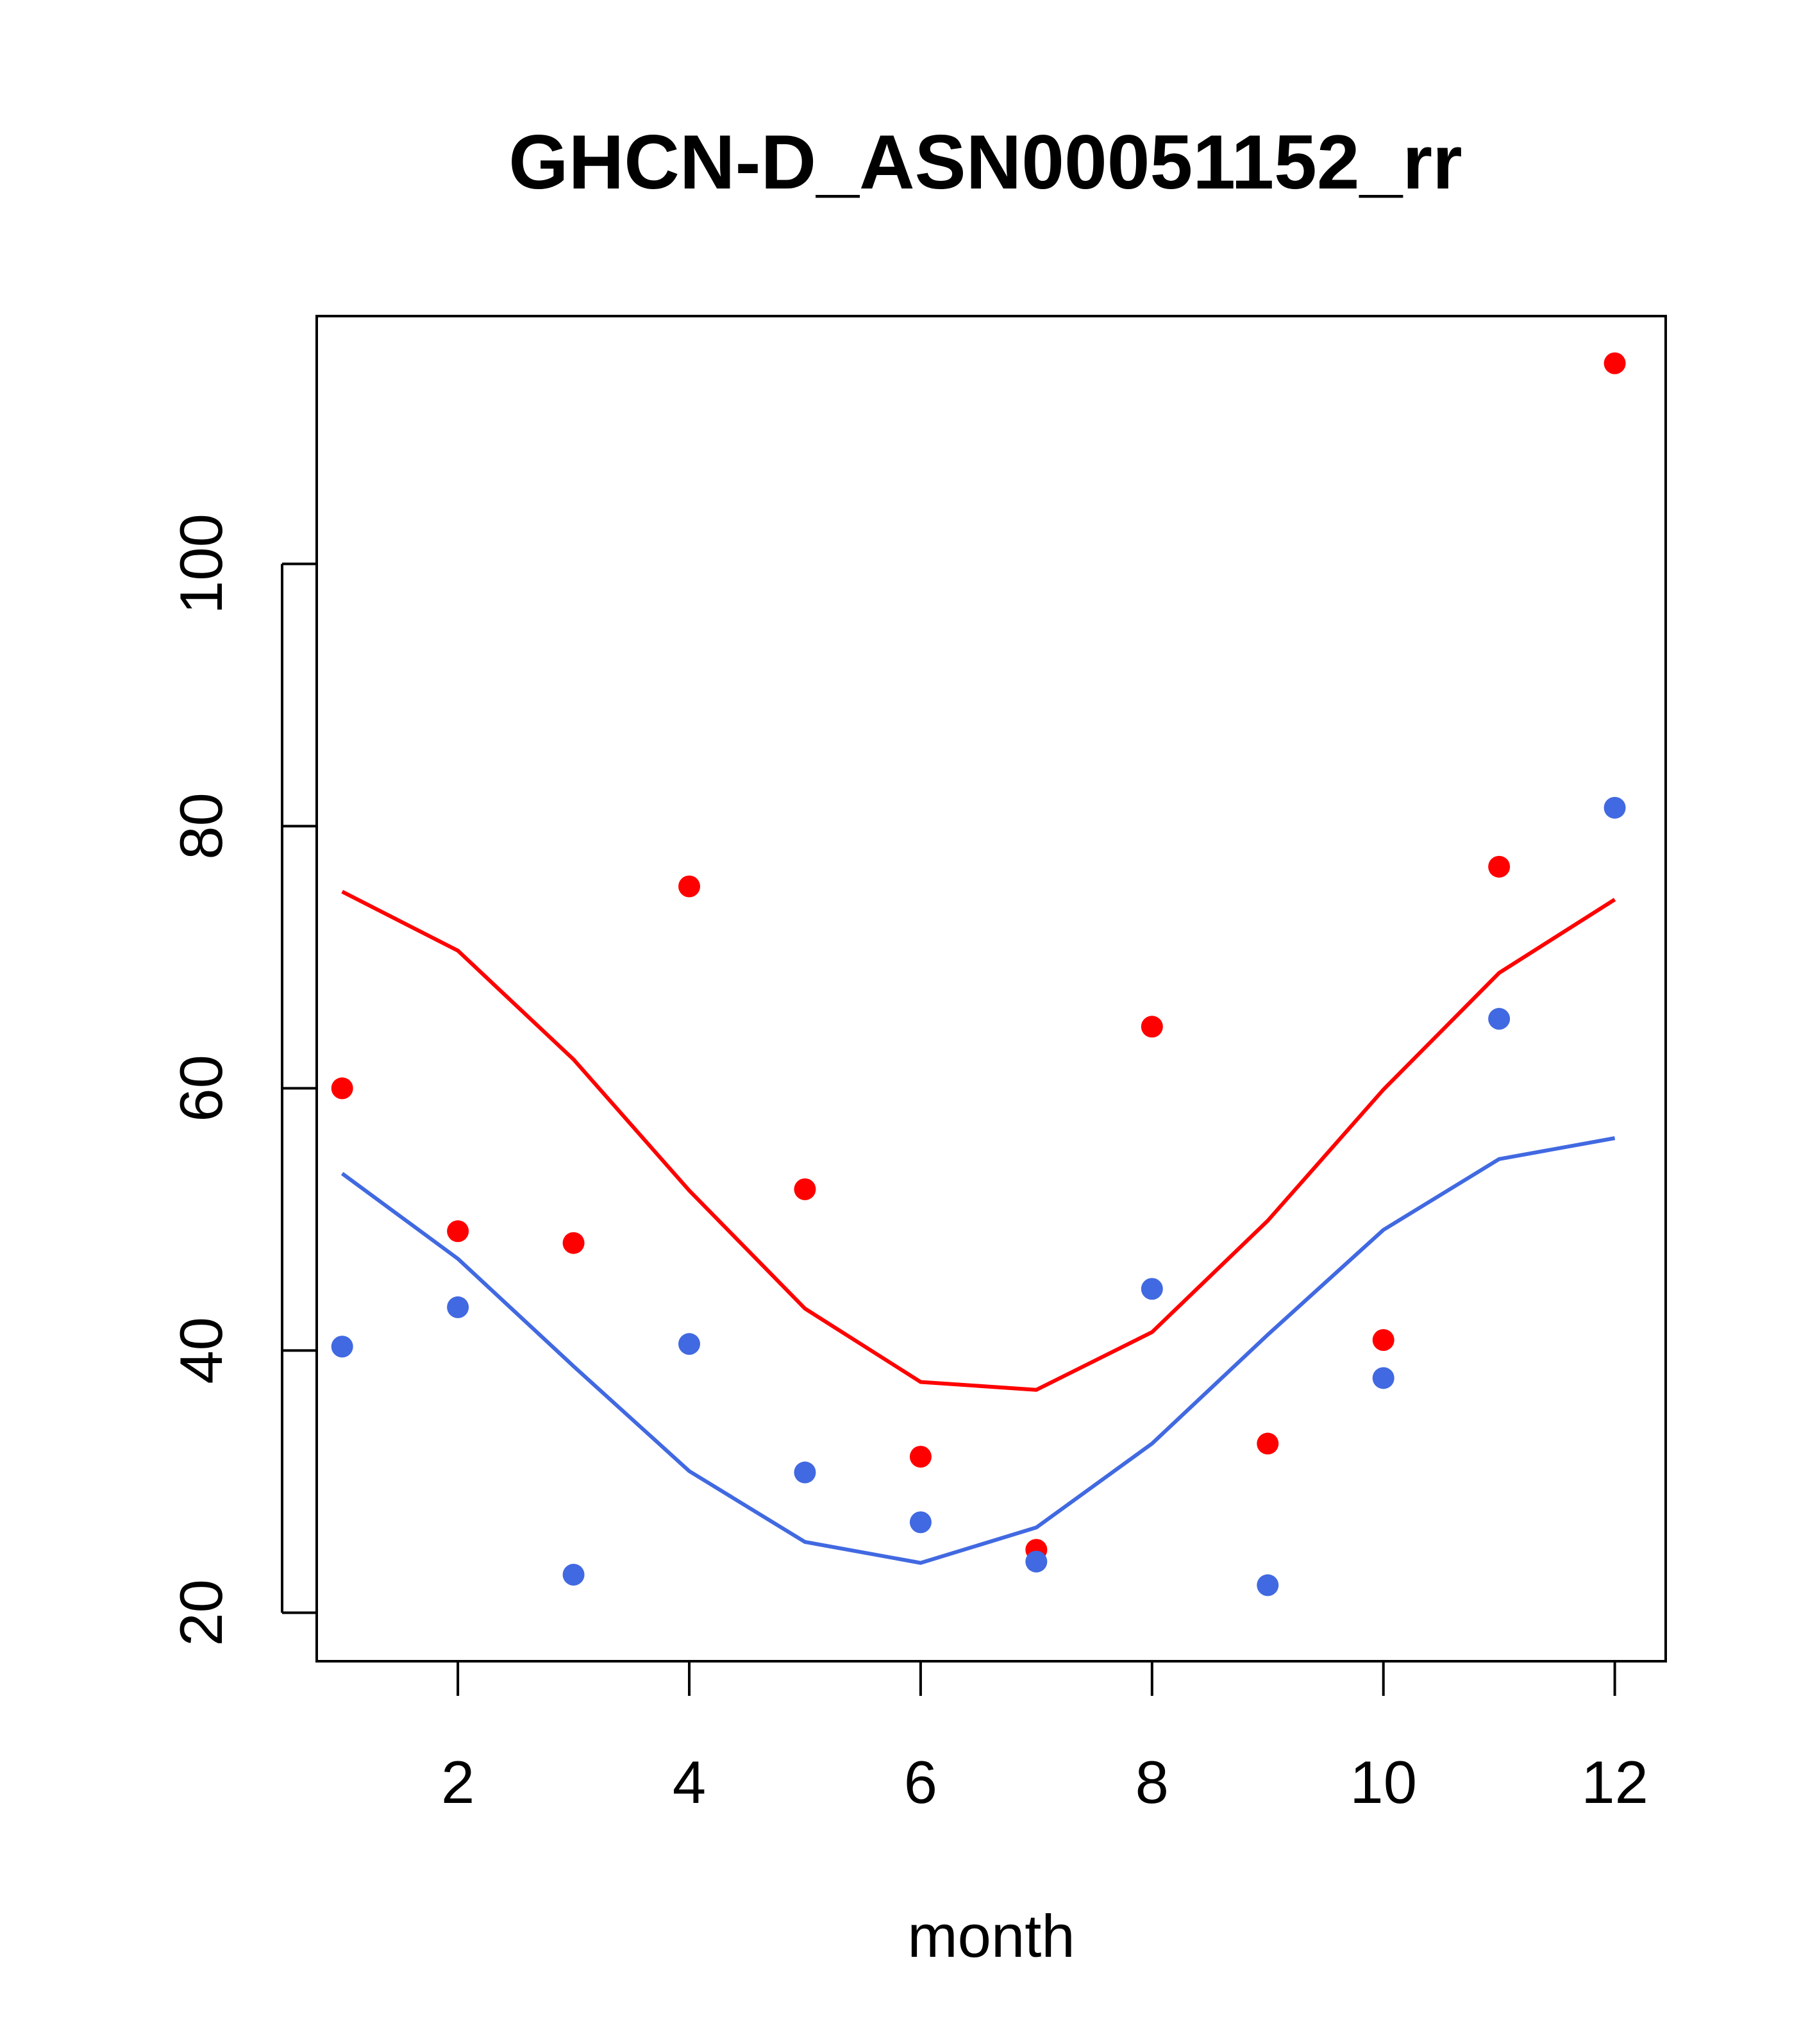  Describe the element at coordinates (1152, 1782) in the screenshot. I see `x-tick-label: 8` at that location.